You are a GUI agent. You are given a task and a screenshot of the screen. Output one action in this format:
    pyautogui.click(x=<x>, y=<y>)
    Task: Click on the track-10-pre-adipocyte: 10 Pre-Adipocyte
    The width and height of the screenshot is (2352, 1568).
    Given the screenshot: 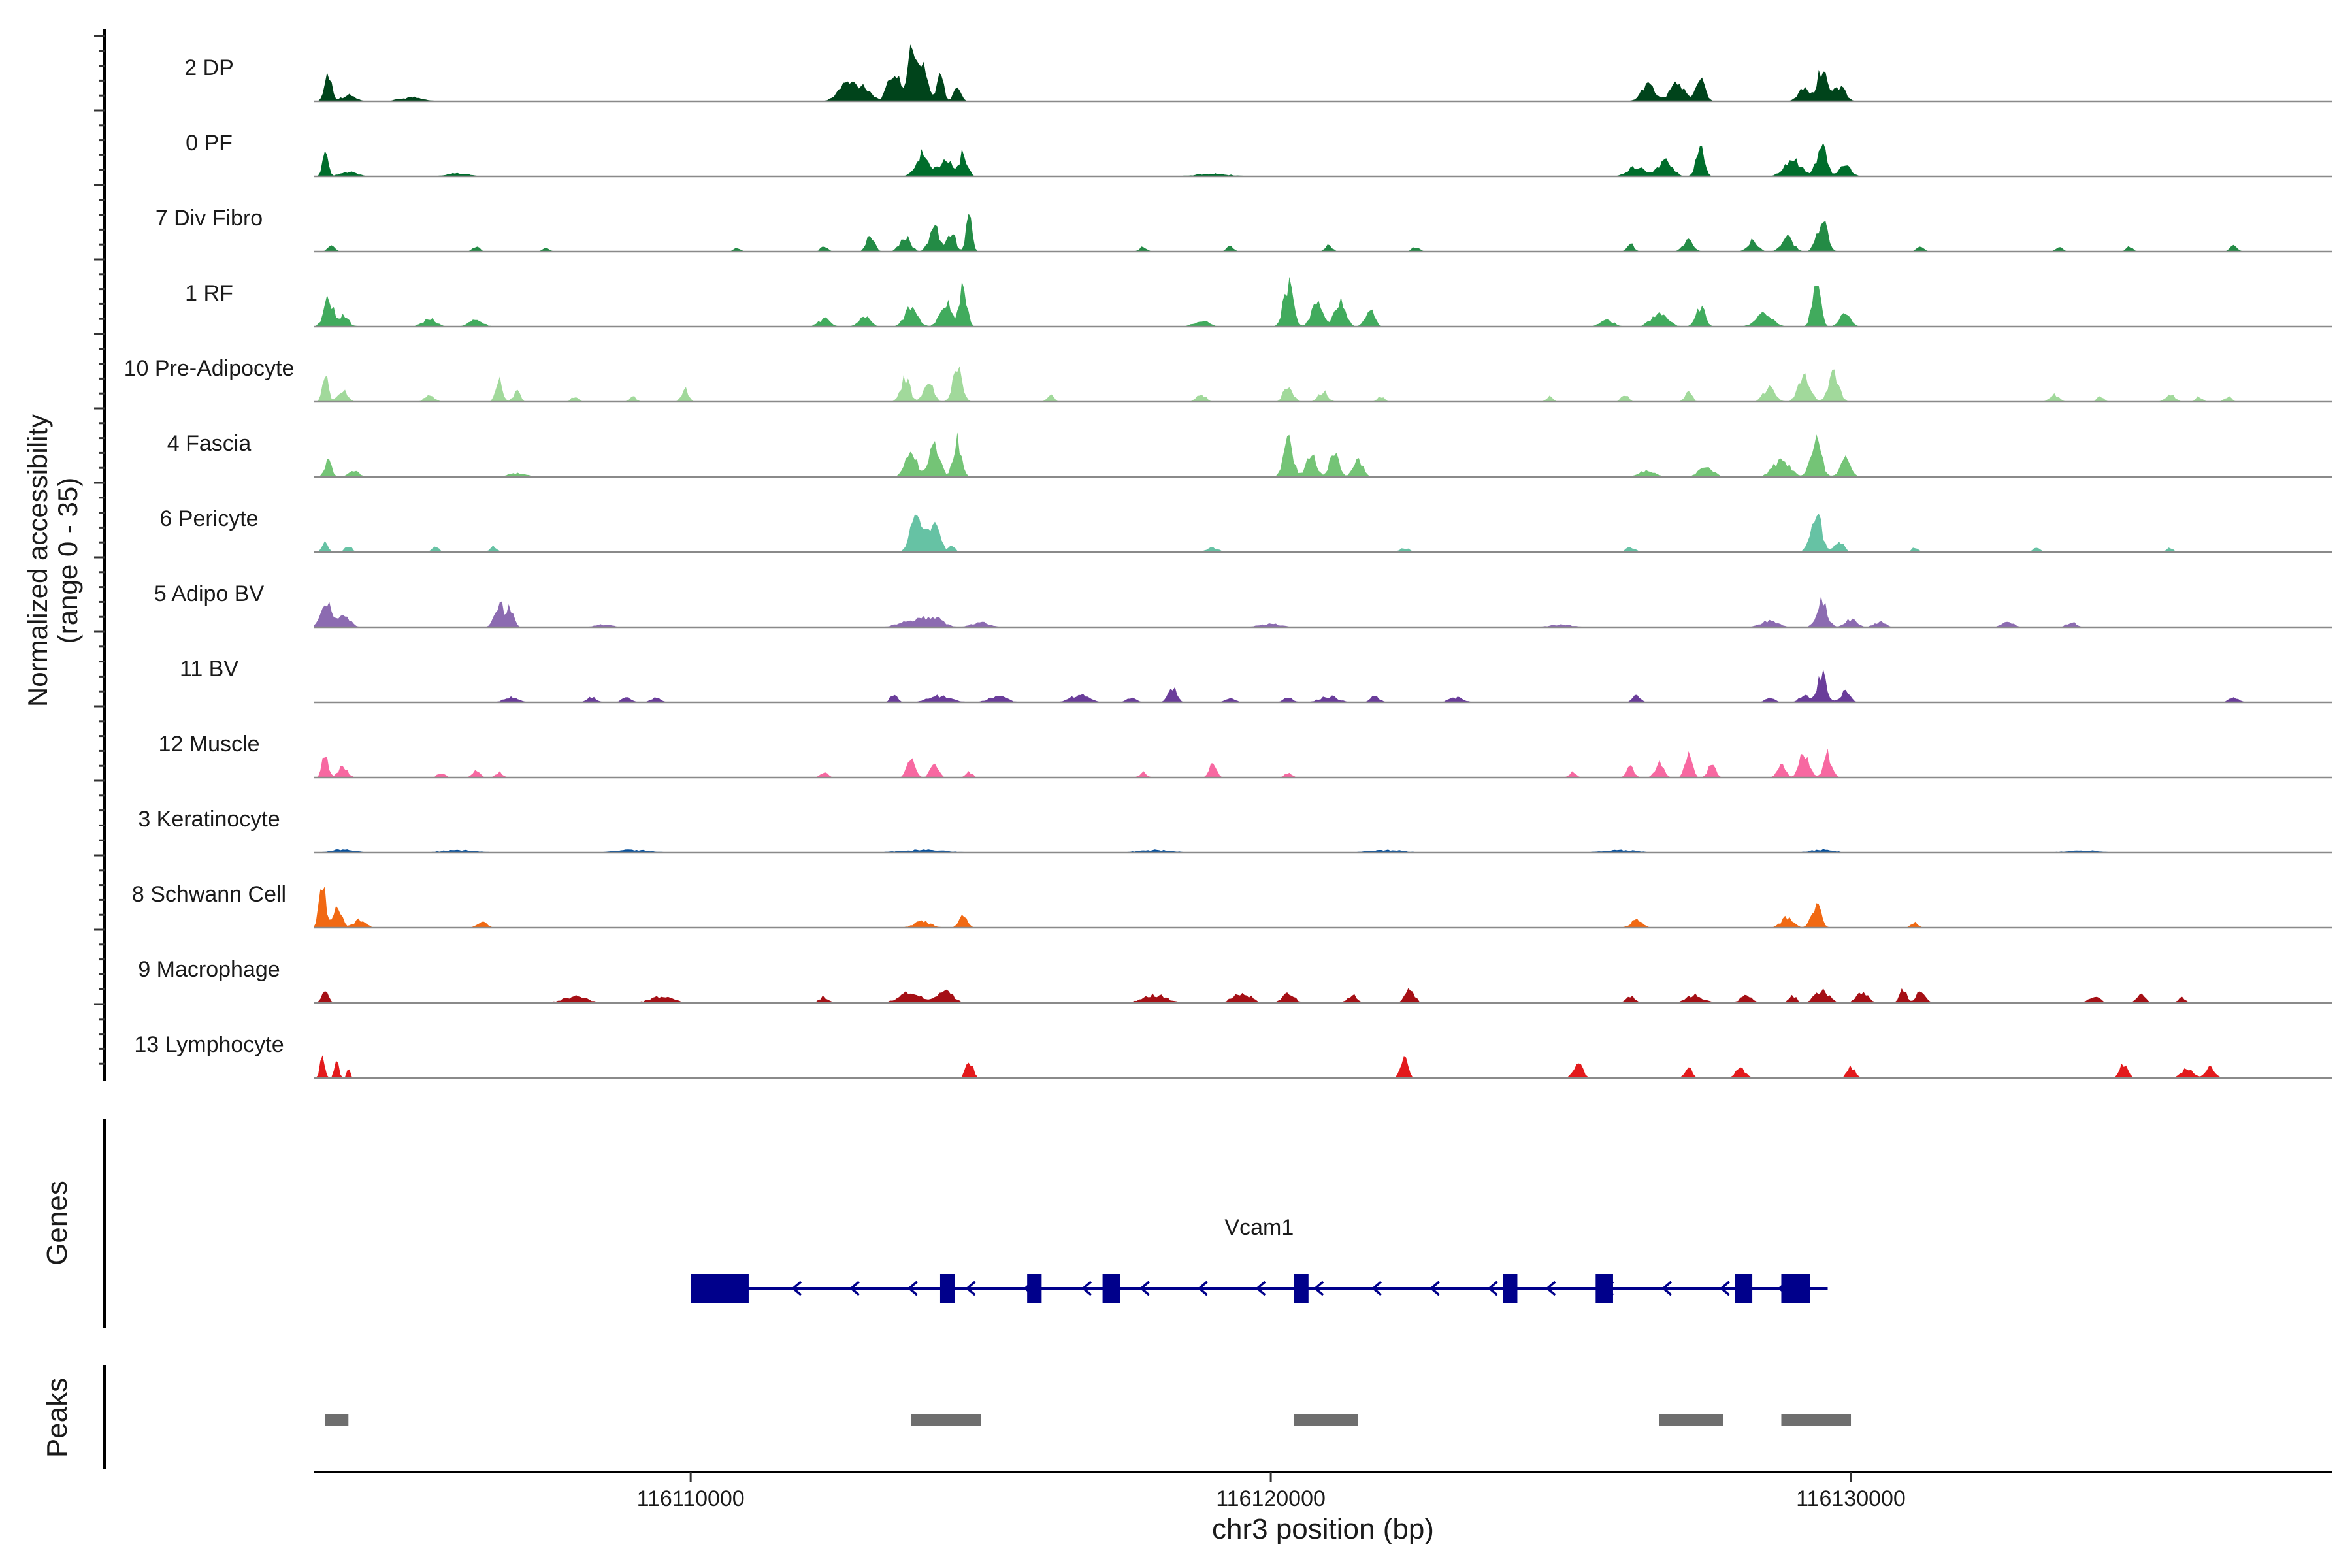 What is the action you would take?
    pyautogui.click(x=1228, y=379)
    